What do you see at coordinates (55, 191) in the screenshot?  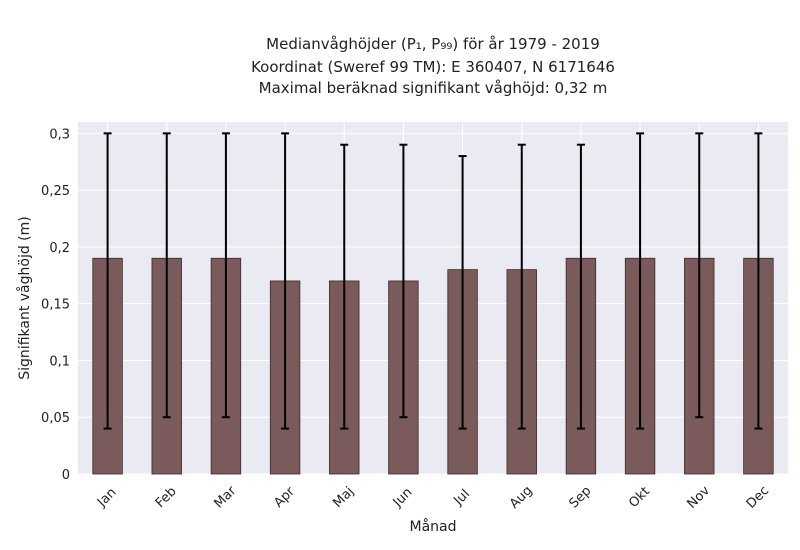 I see `y-tick-label: 0,25` at bounding box center [55, 191].